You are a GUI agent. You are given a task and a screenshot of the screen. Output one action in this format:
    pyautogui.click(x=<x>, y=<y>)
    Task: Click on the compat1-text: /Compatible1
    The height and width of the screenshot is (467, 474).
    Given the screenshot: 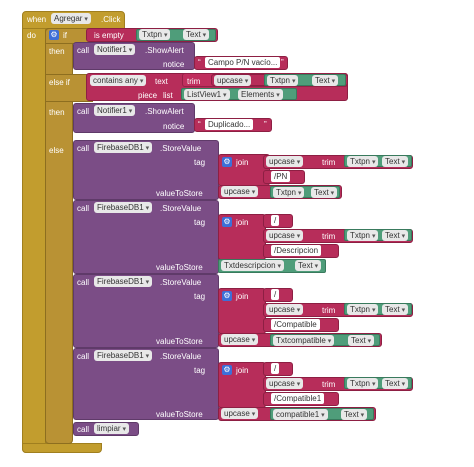 What is the action you would take?
    pyautogui.click(x=298, y=398)
    